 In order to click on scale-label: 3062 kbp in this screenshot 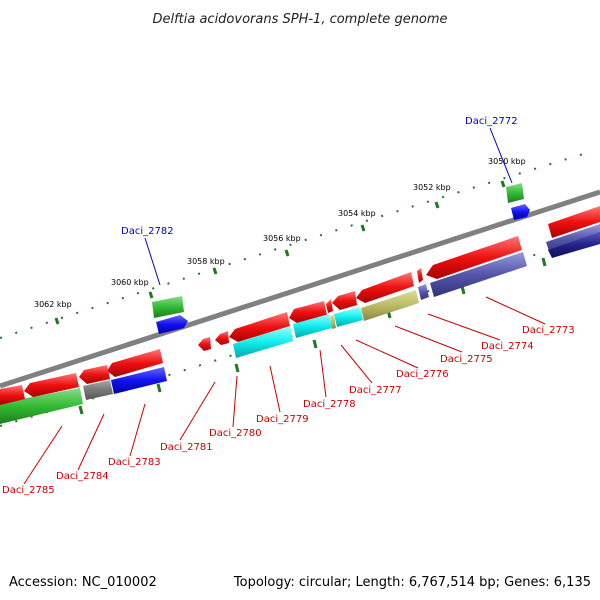, I will do `click(53, 304)`.